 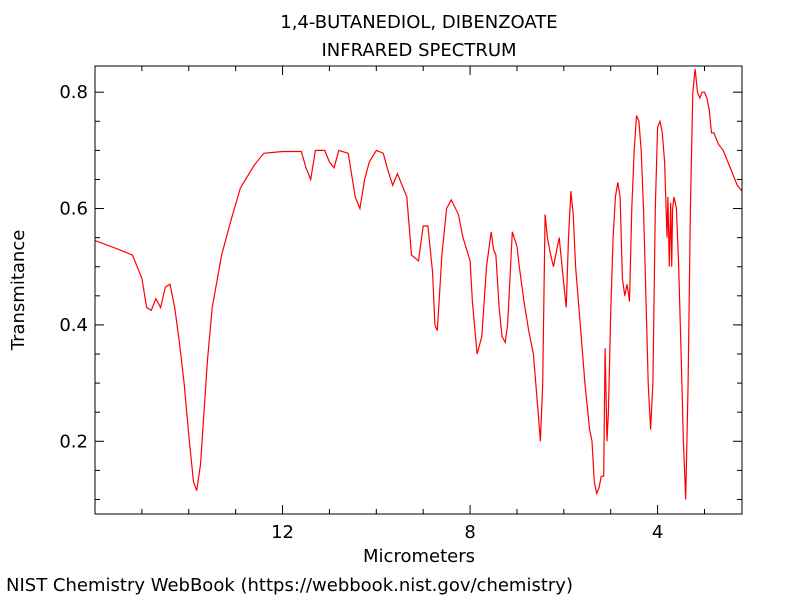 I want to click on chart-title: 1,4-BUTANEDIOL, DIBENZOATE, so click(x=418, y=22).